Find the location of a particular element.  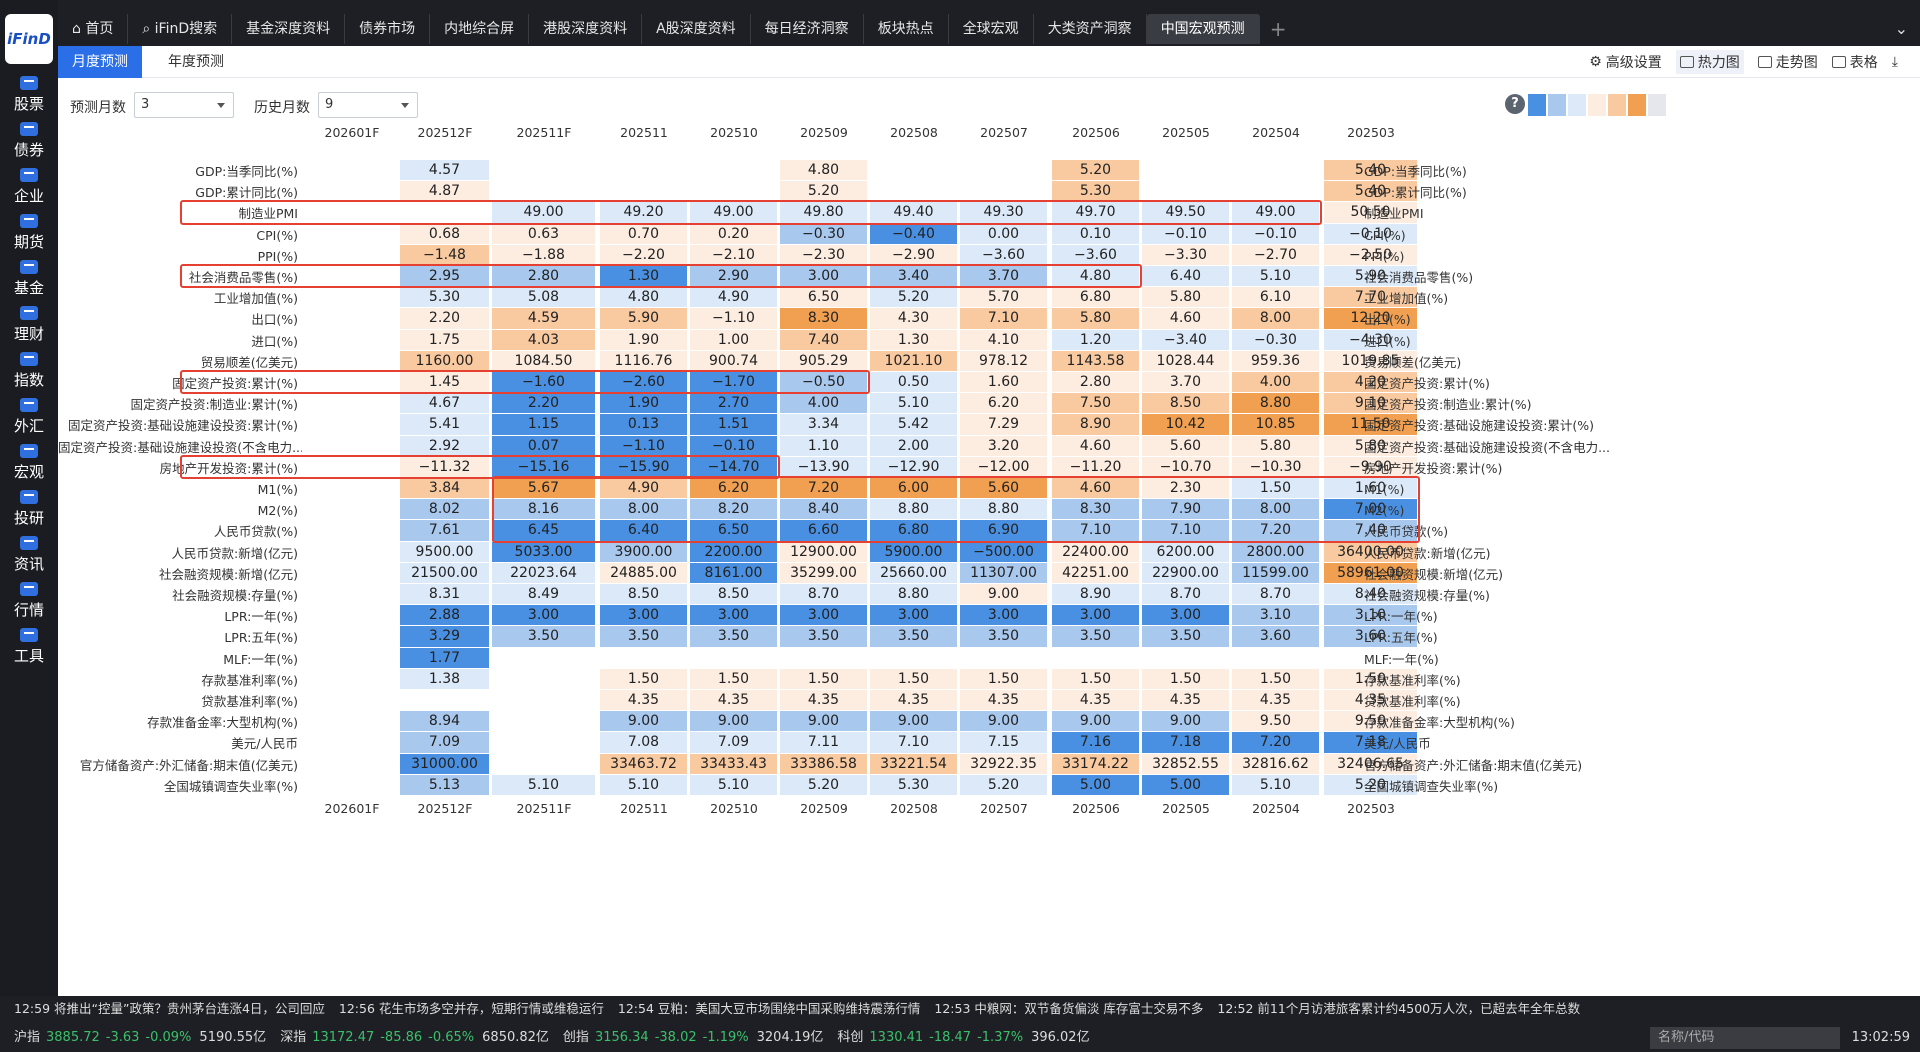

data-cell: −11.20 is located at coordinates (1095, 466).